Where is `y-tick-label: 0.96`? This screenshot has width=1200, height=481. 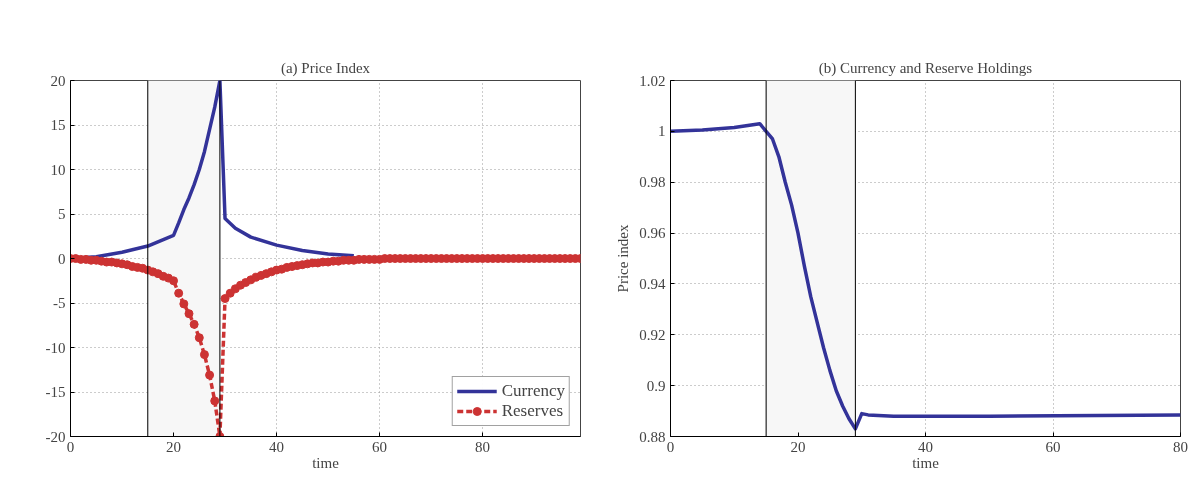 y-tick-label: 0.96 is located at coordinates (652, 233).